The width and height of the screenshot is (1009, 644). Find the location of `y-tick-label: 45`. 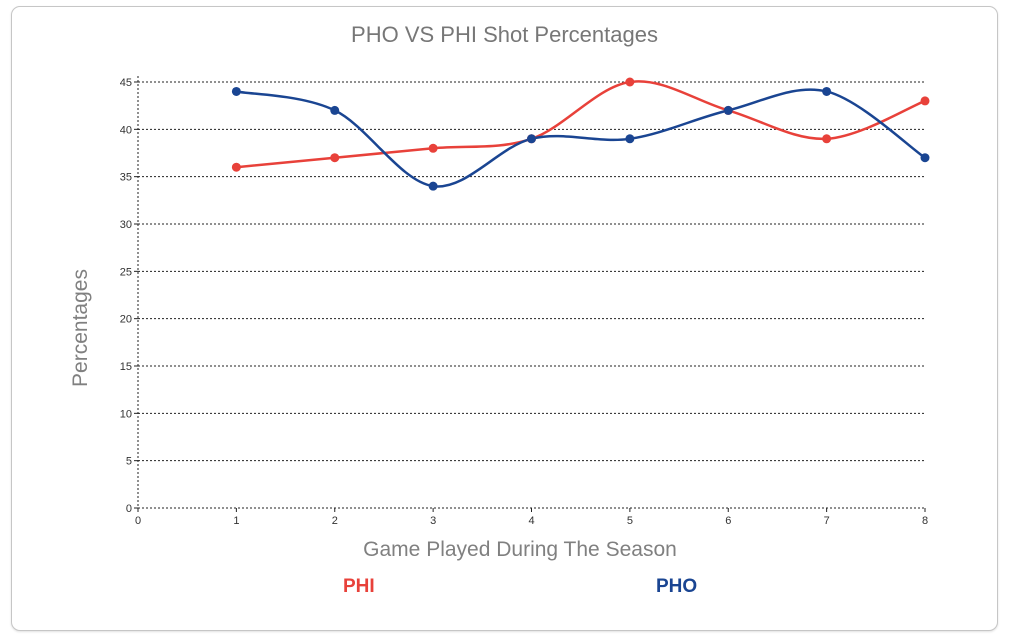

y-tick-label: 45 is located at coordinates (126, 83).